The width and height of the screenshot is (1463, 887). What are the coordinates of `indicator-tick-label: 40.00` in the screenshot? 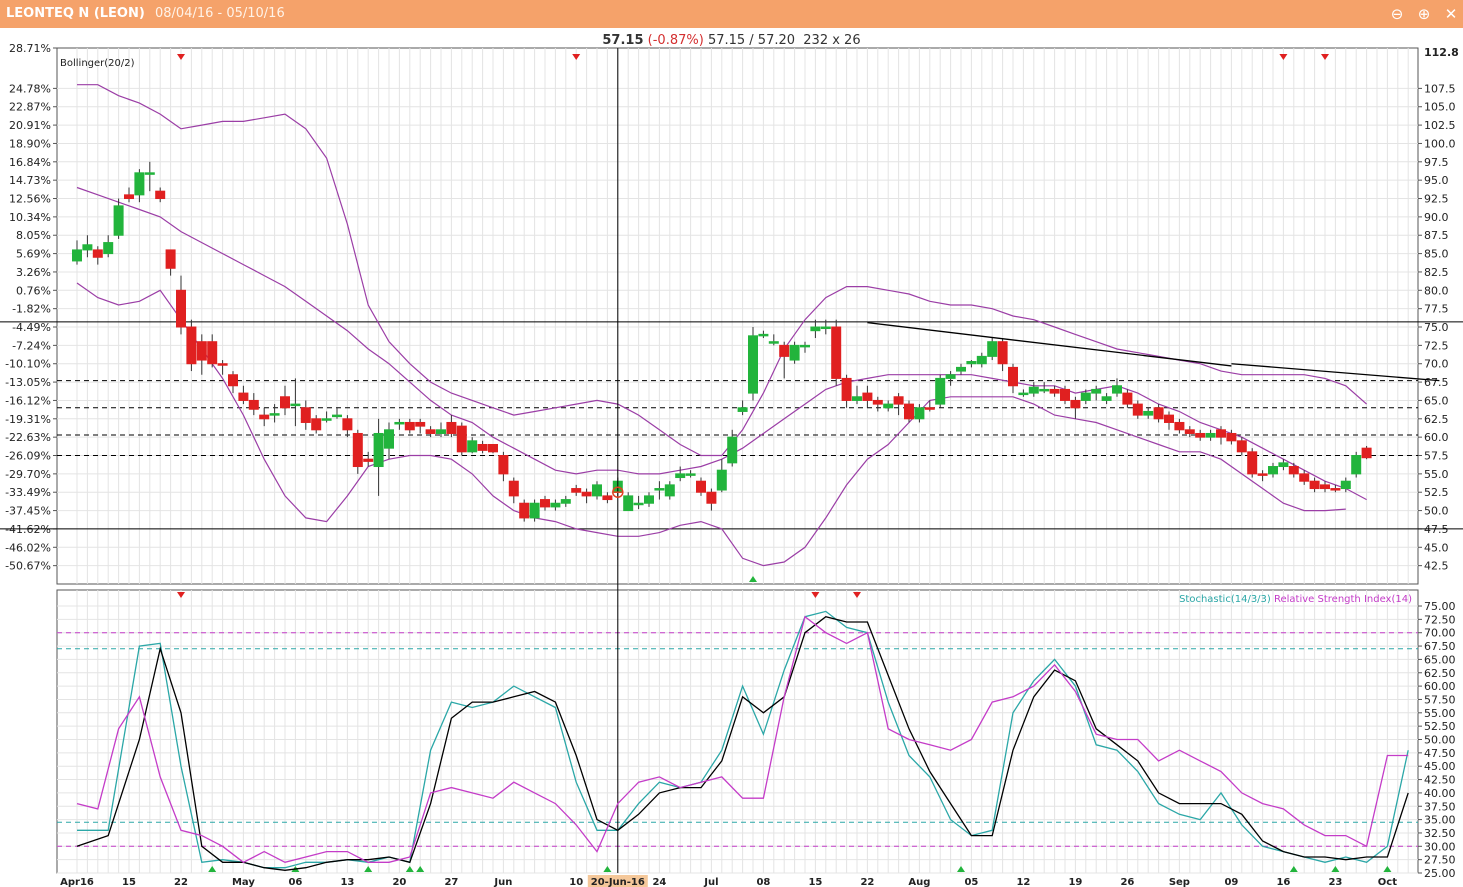 It's located at (1440, 793).